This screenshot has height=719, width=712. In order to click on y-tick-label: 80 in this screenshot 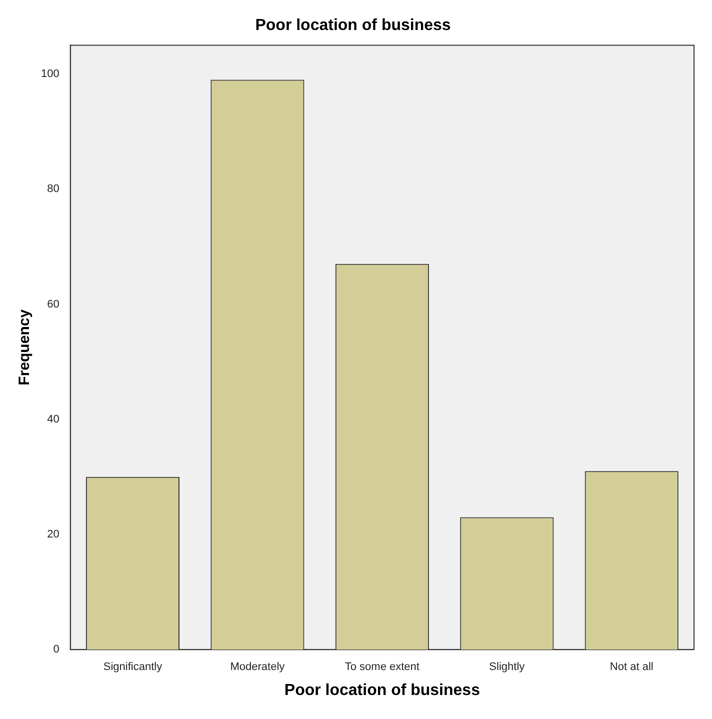, I will do `click(53, 189)`.